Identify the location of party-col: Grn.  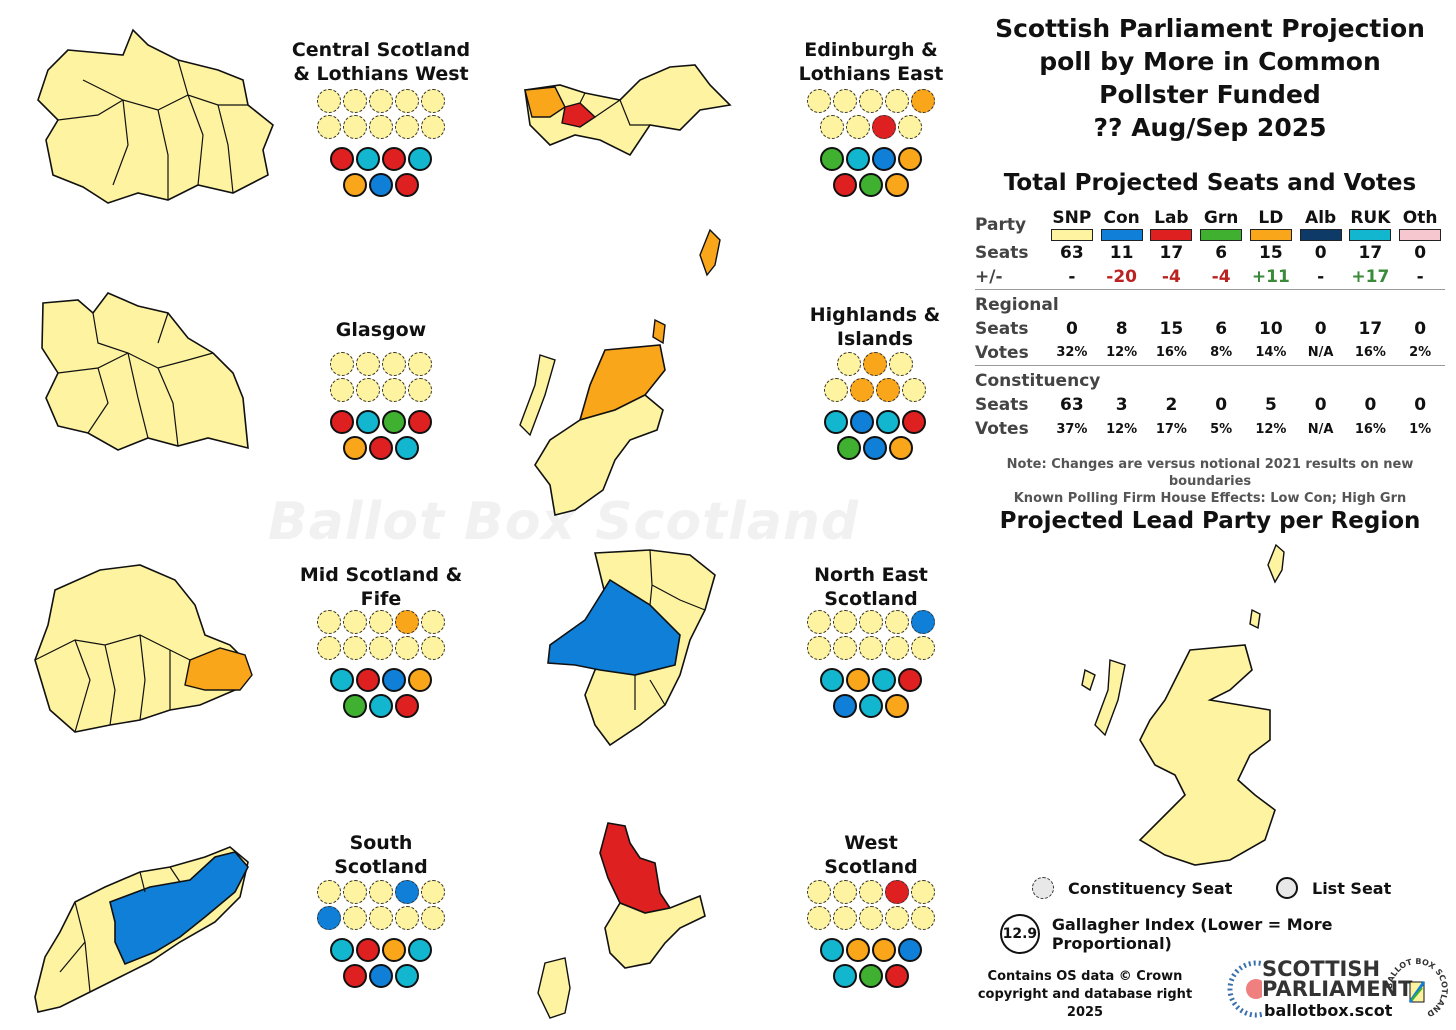
(1221, 224).